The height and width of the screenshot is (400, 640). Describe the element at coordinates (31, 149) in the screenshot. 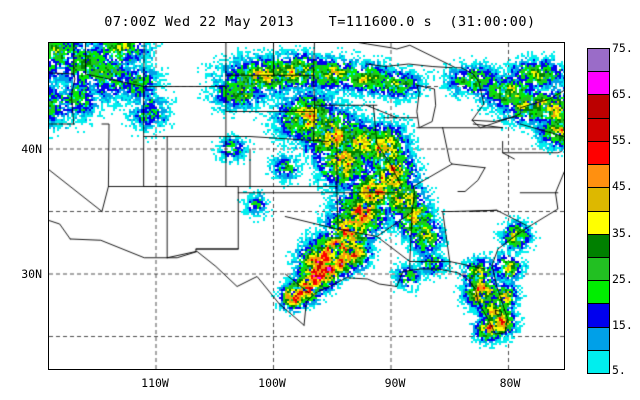

I see `y-axis-tick-40n: 40N` at that location.